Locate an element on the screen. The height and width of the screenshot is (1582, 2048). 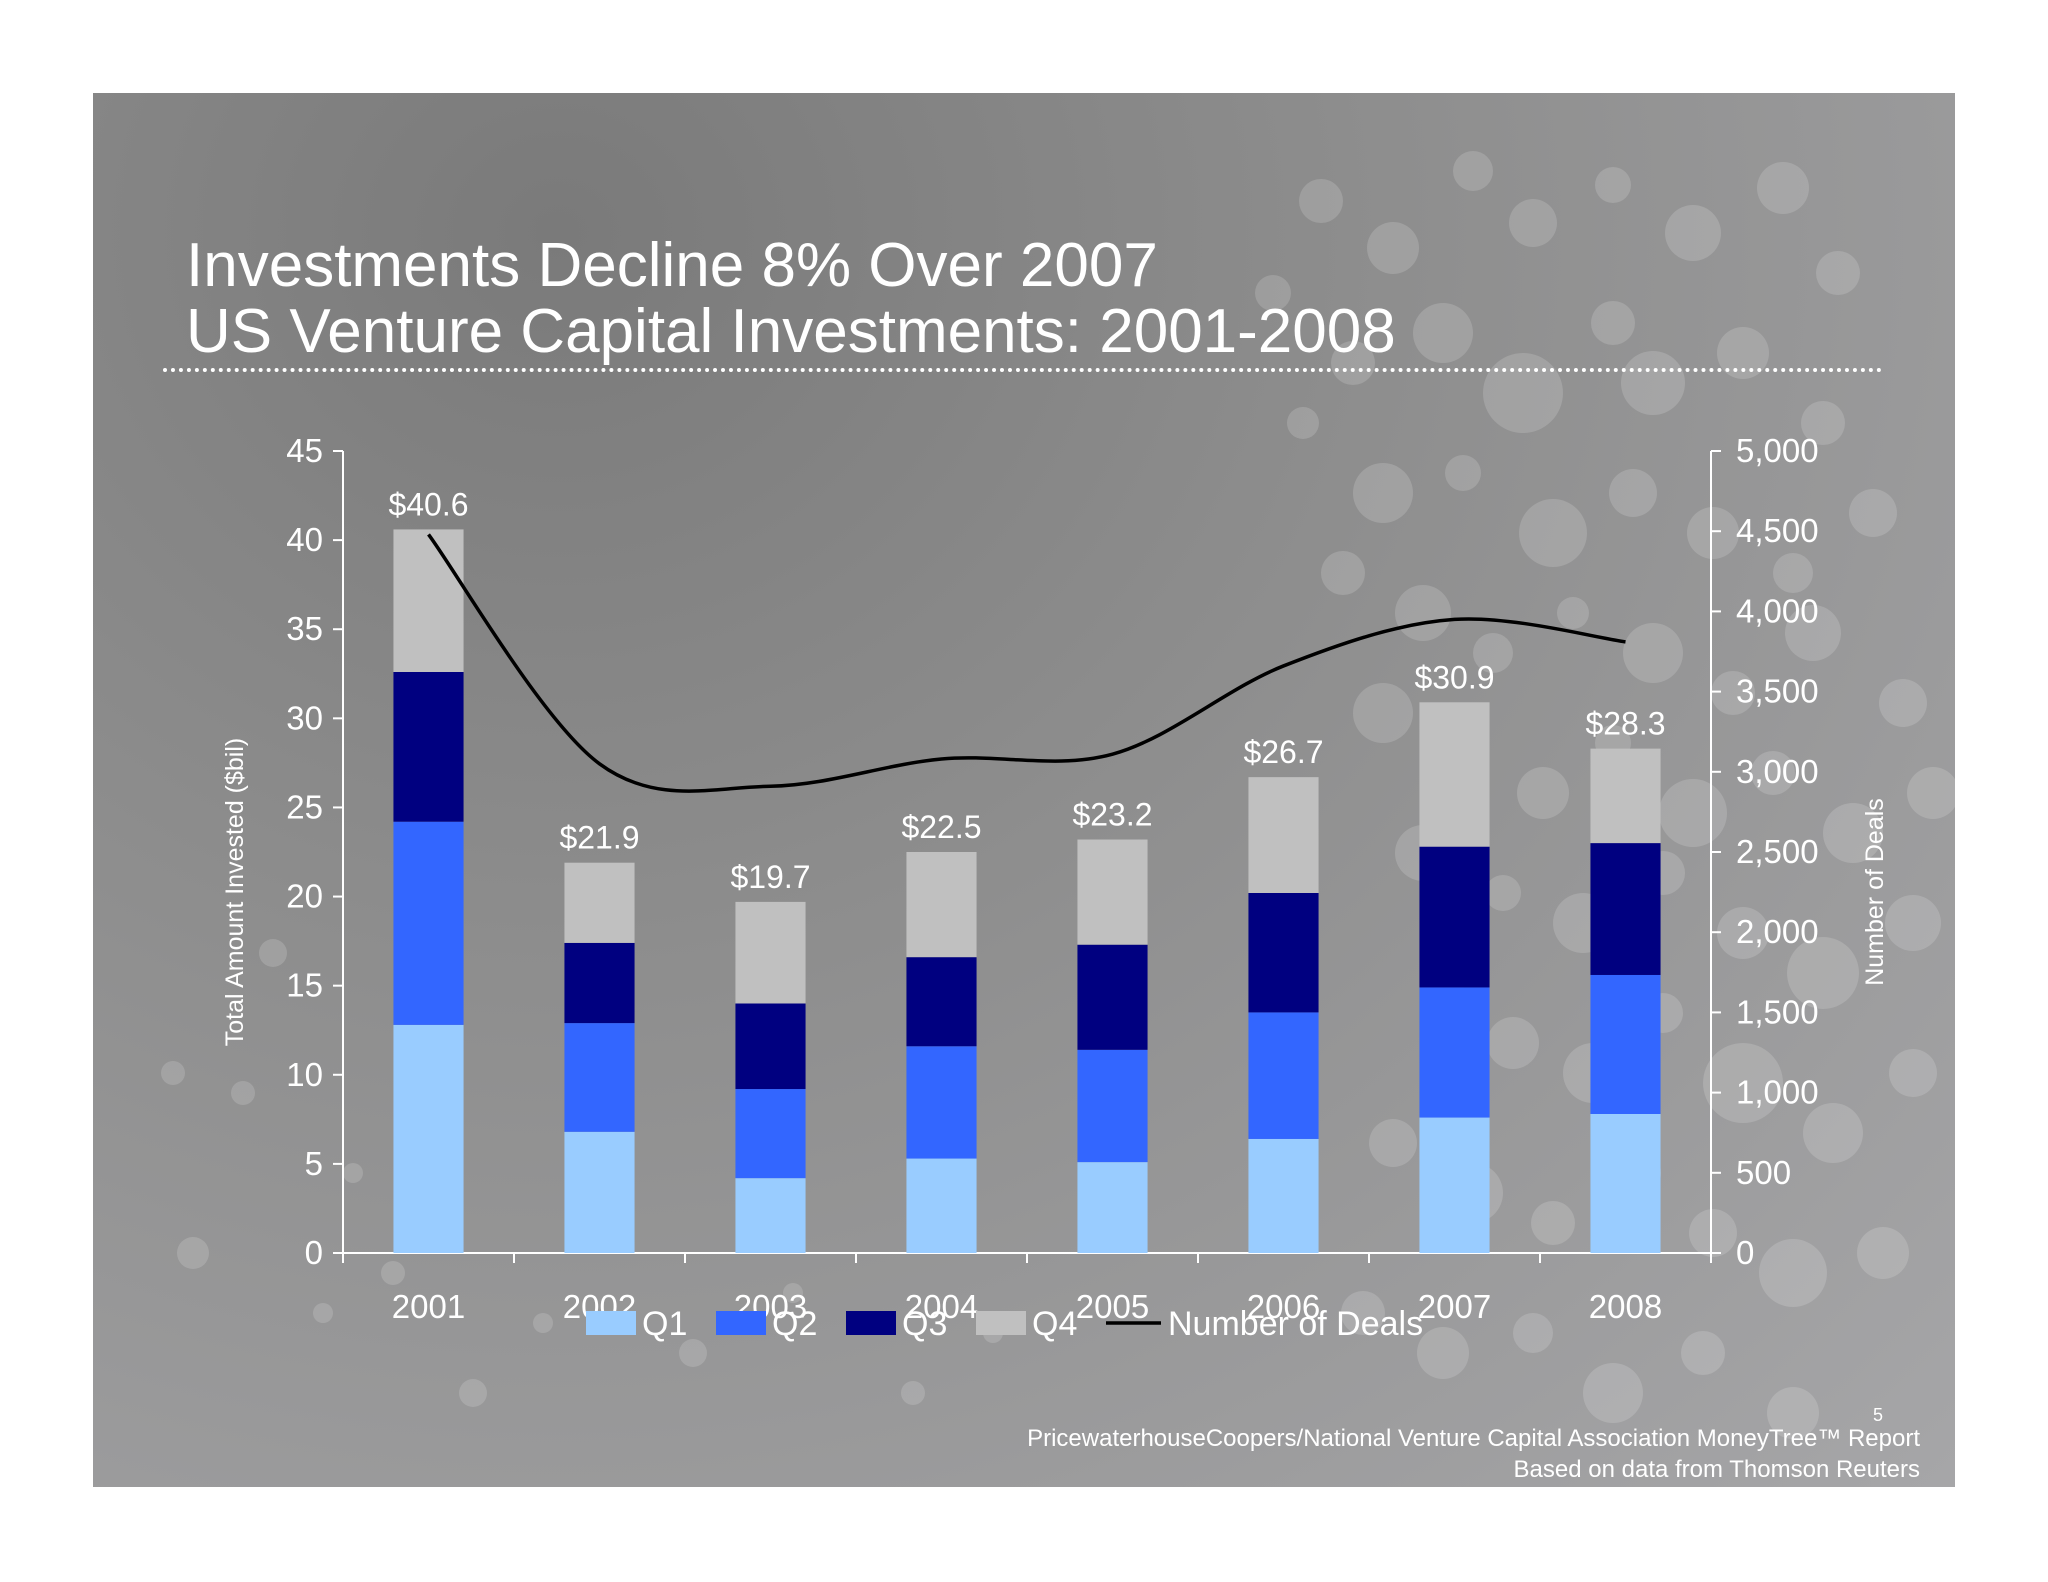
bar-q2-2008 is located at coordinates (1625, 1044).